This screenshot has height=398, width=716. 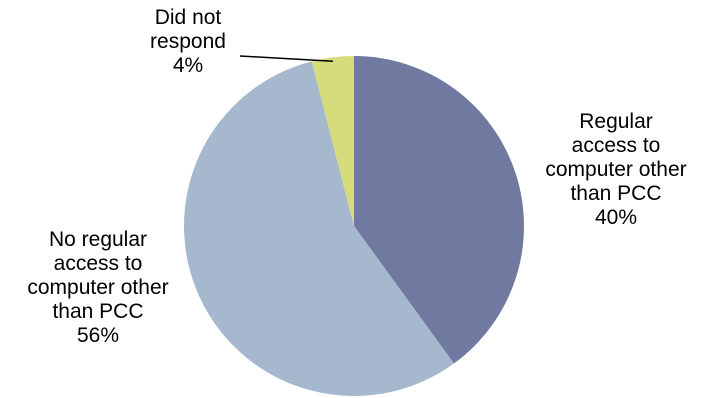 What do you see at coordinates (286, 59) in the screenshot?
I see `leader-line-did-not-respond` at bounding box center [286, 59].